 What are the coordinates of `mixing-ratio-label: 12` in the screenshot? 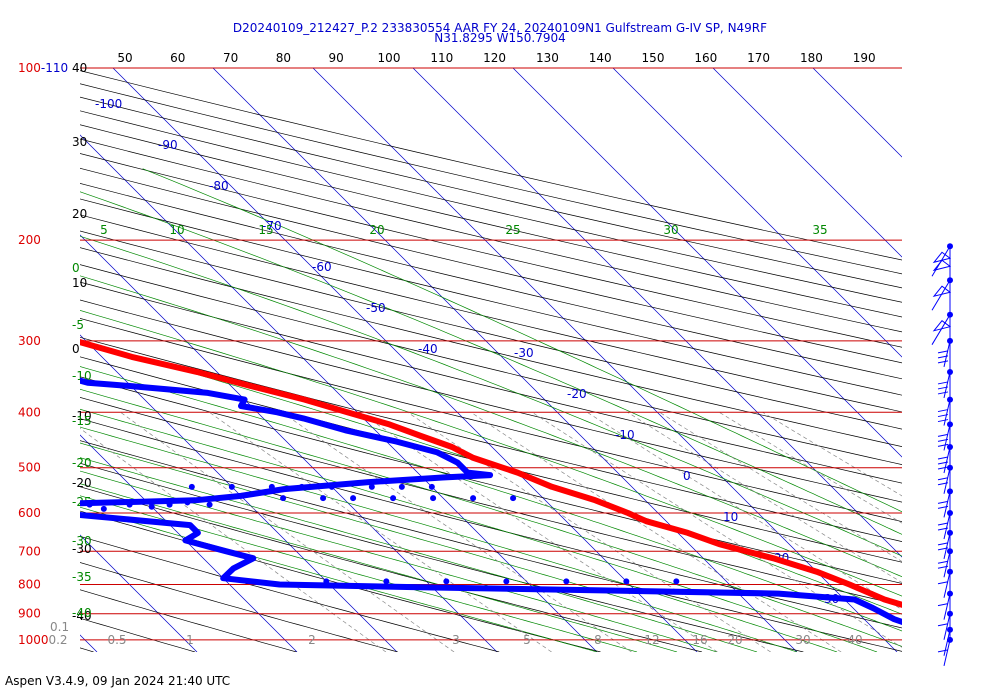 It's located at (651, 640).